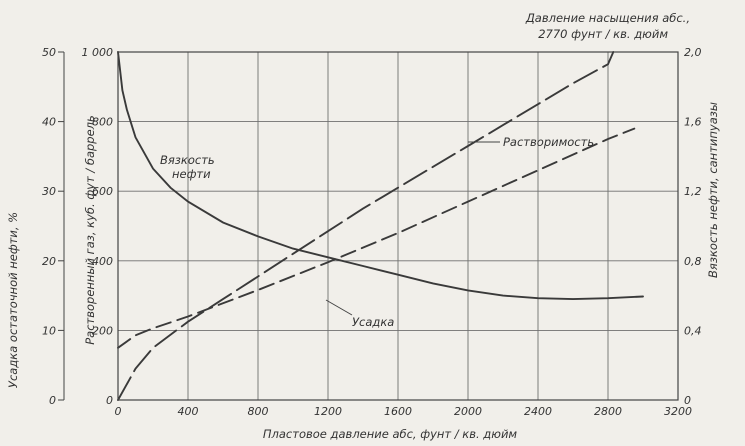 This screenshot has width=745, height=446. I want to click on series-label-solubility: Растворимость, so click(531, 142).